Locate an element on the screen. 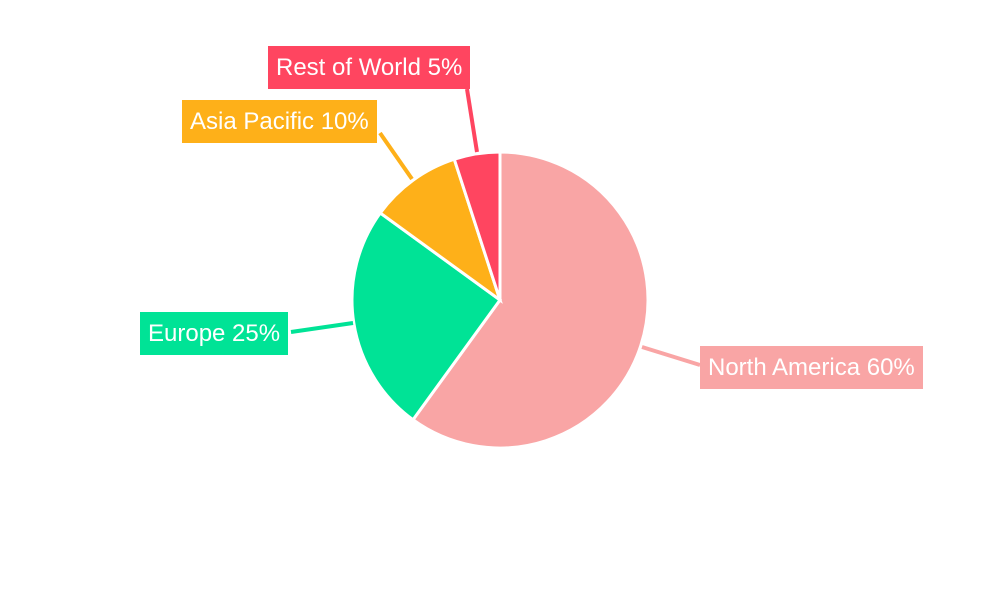  slice-north-america is located at coordinates (530, 300).